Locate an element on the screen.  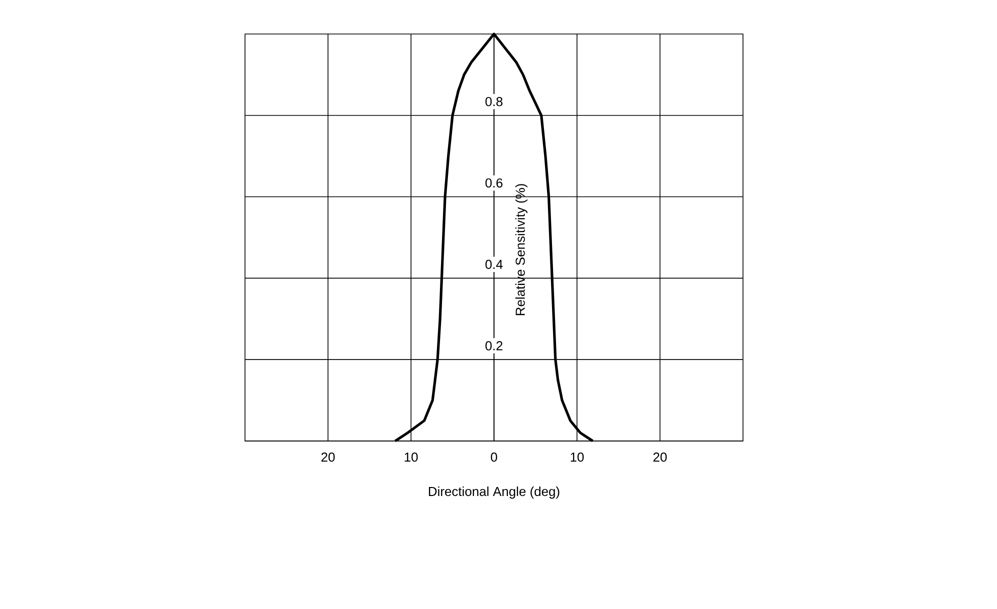
y-tick-label: 0.2 is located at coordinates (493, 345).